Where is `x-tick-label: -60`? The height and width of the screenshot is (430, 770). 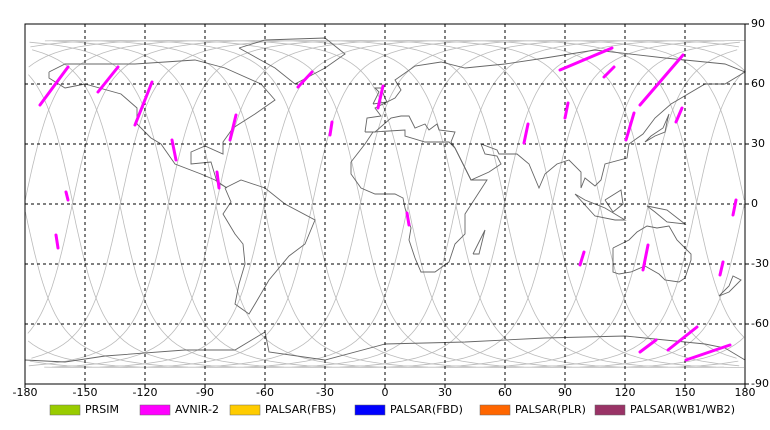
x-tick-label: -60 is located at coordinates (265, 392).